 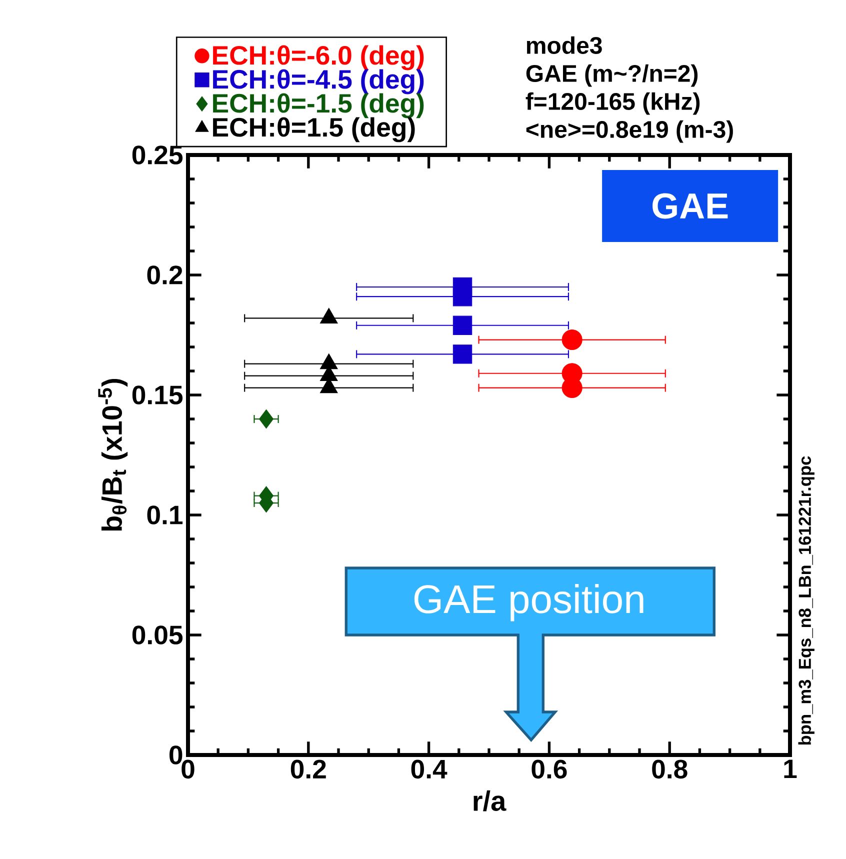 I want to click on y-tick-label: 0, so click(x=176, y=755).